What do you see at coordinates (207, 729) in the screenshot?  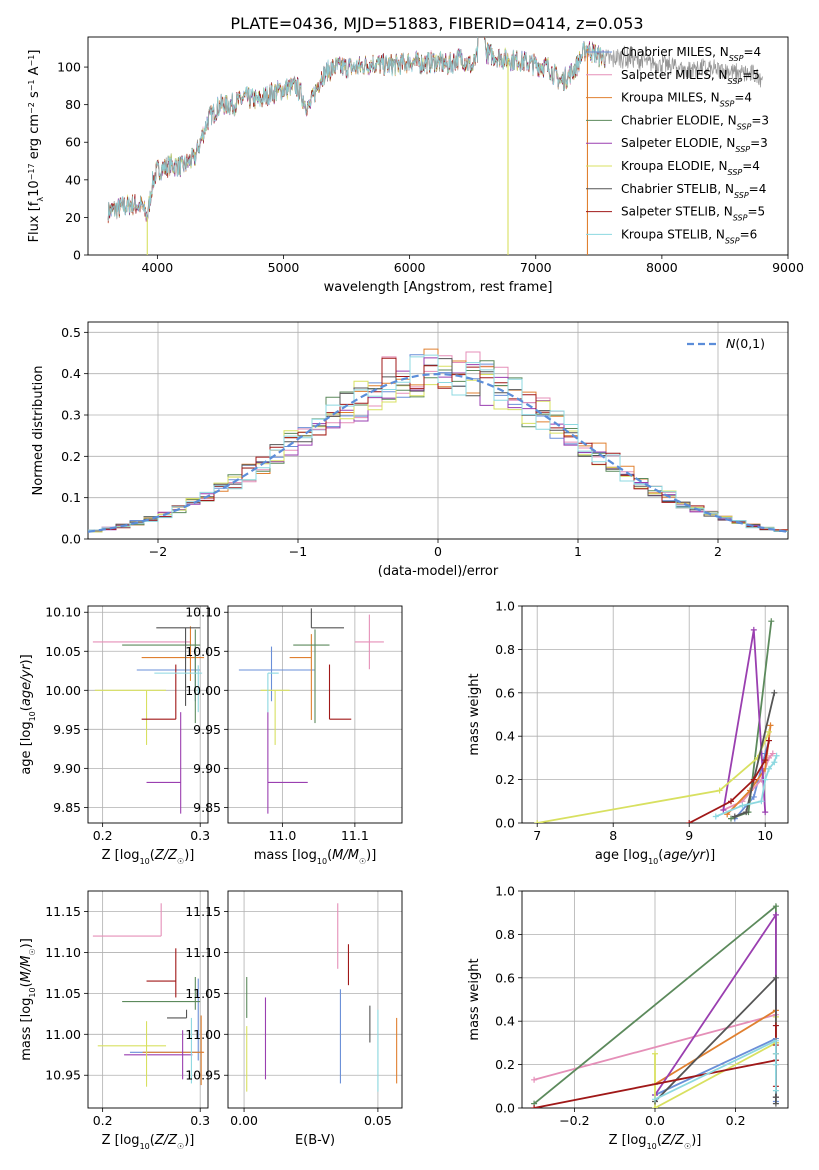 I see `y-tick-label: 9.95` at bounding box center [207, 729].